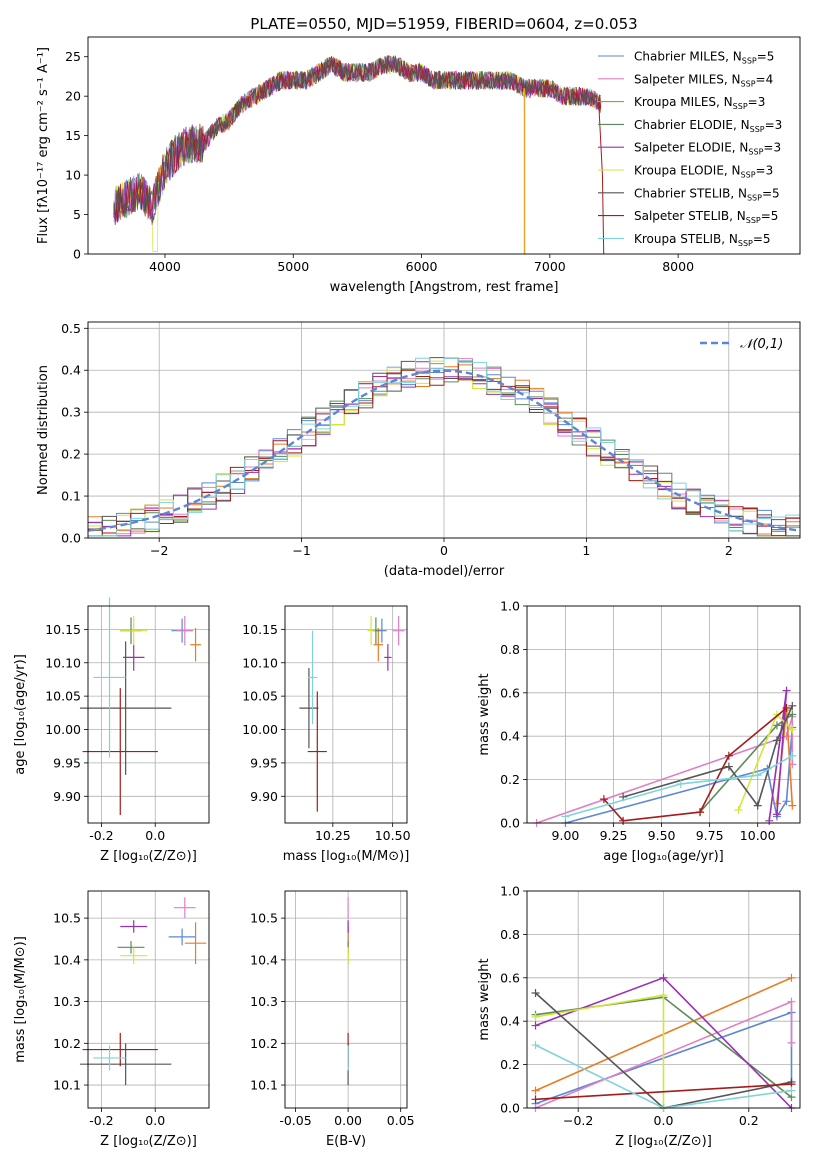  Describe the element at coordinates (43, 430) in the screenshot. I see `y-axis-label: Normed distribution` at that location.